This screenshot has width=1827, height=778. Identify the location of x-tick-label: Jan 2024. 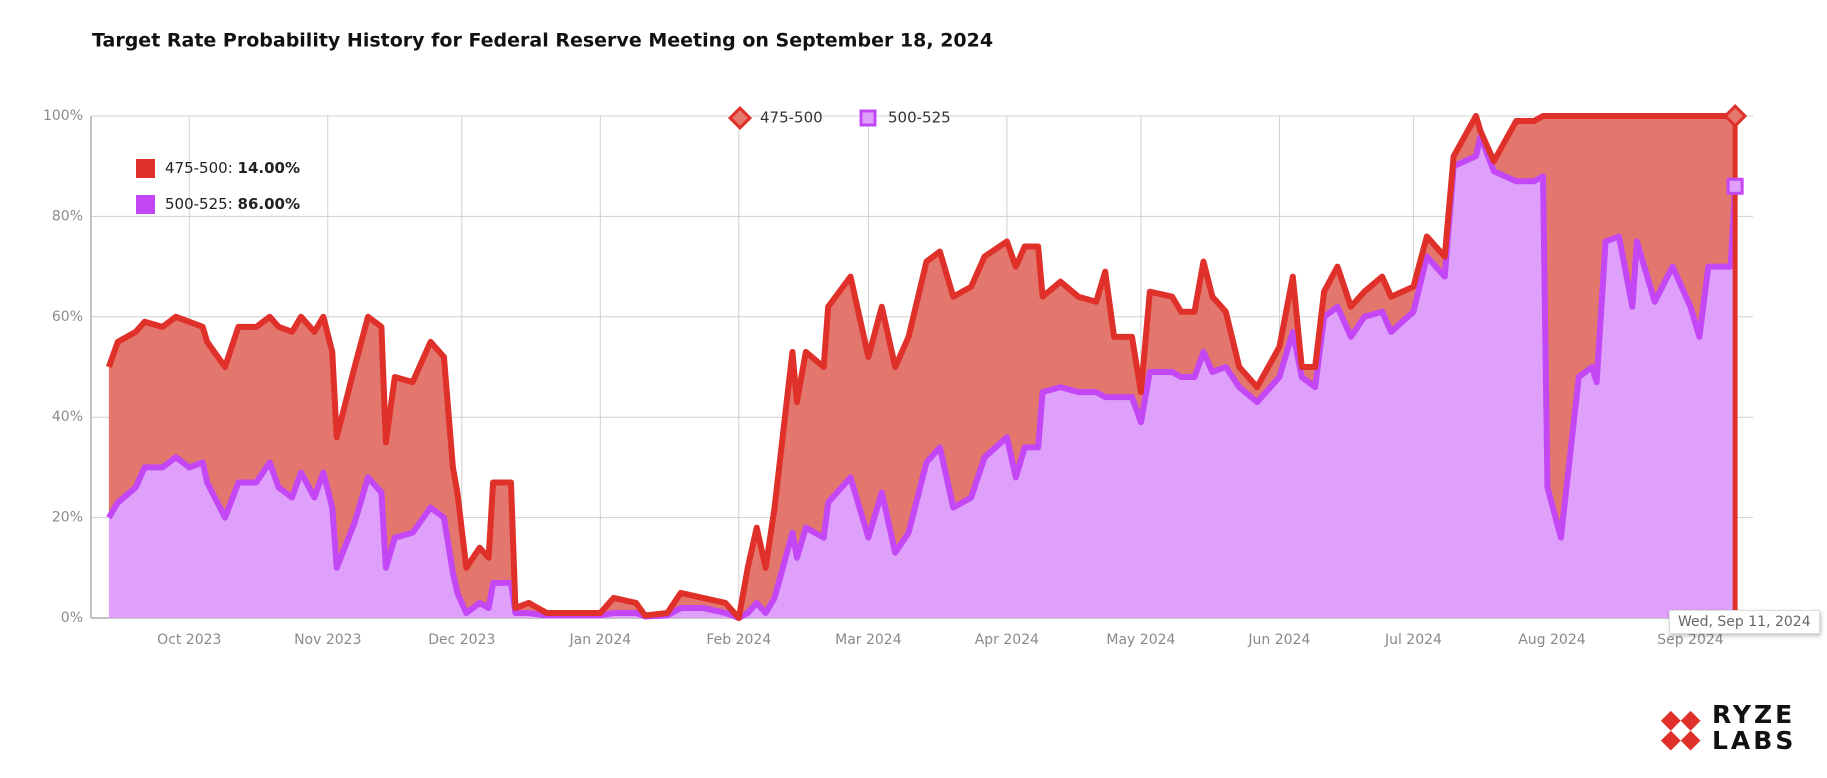
(599, 640).